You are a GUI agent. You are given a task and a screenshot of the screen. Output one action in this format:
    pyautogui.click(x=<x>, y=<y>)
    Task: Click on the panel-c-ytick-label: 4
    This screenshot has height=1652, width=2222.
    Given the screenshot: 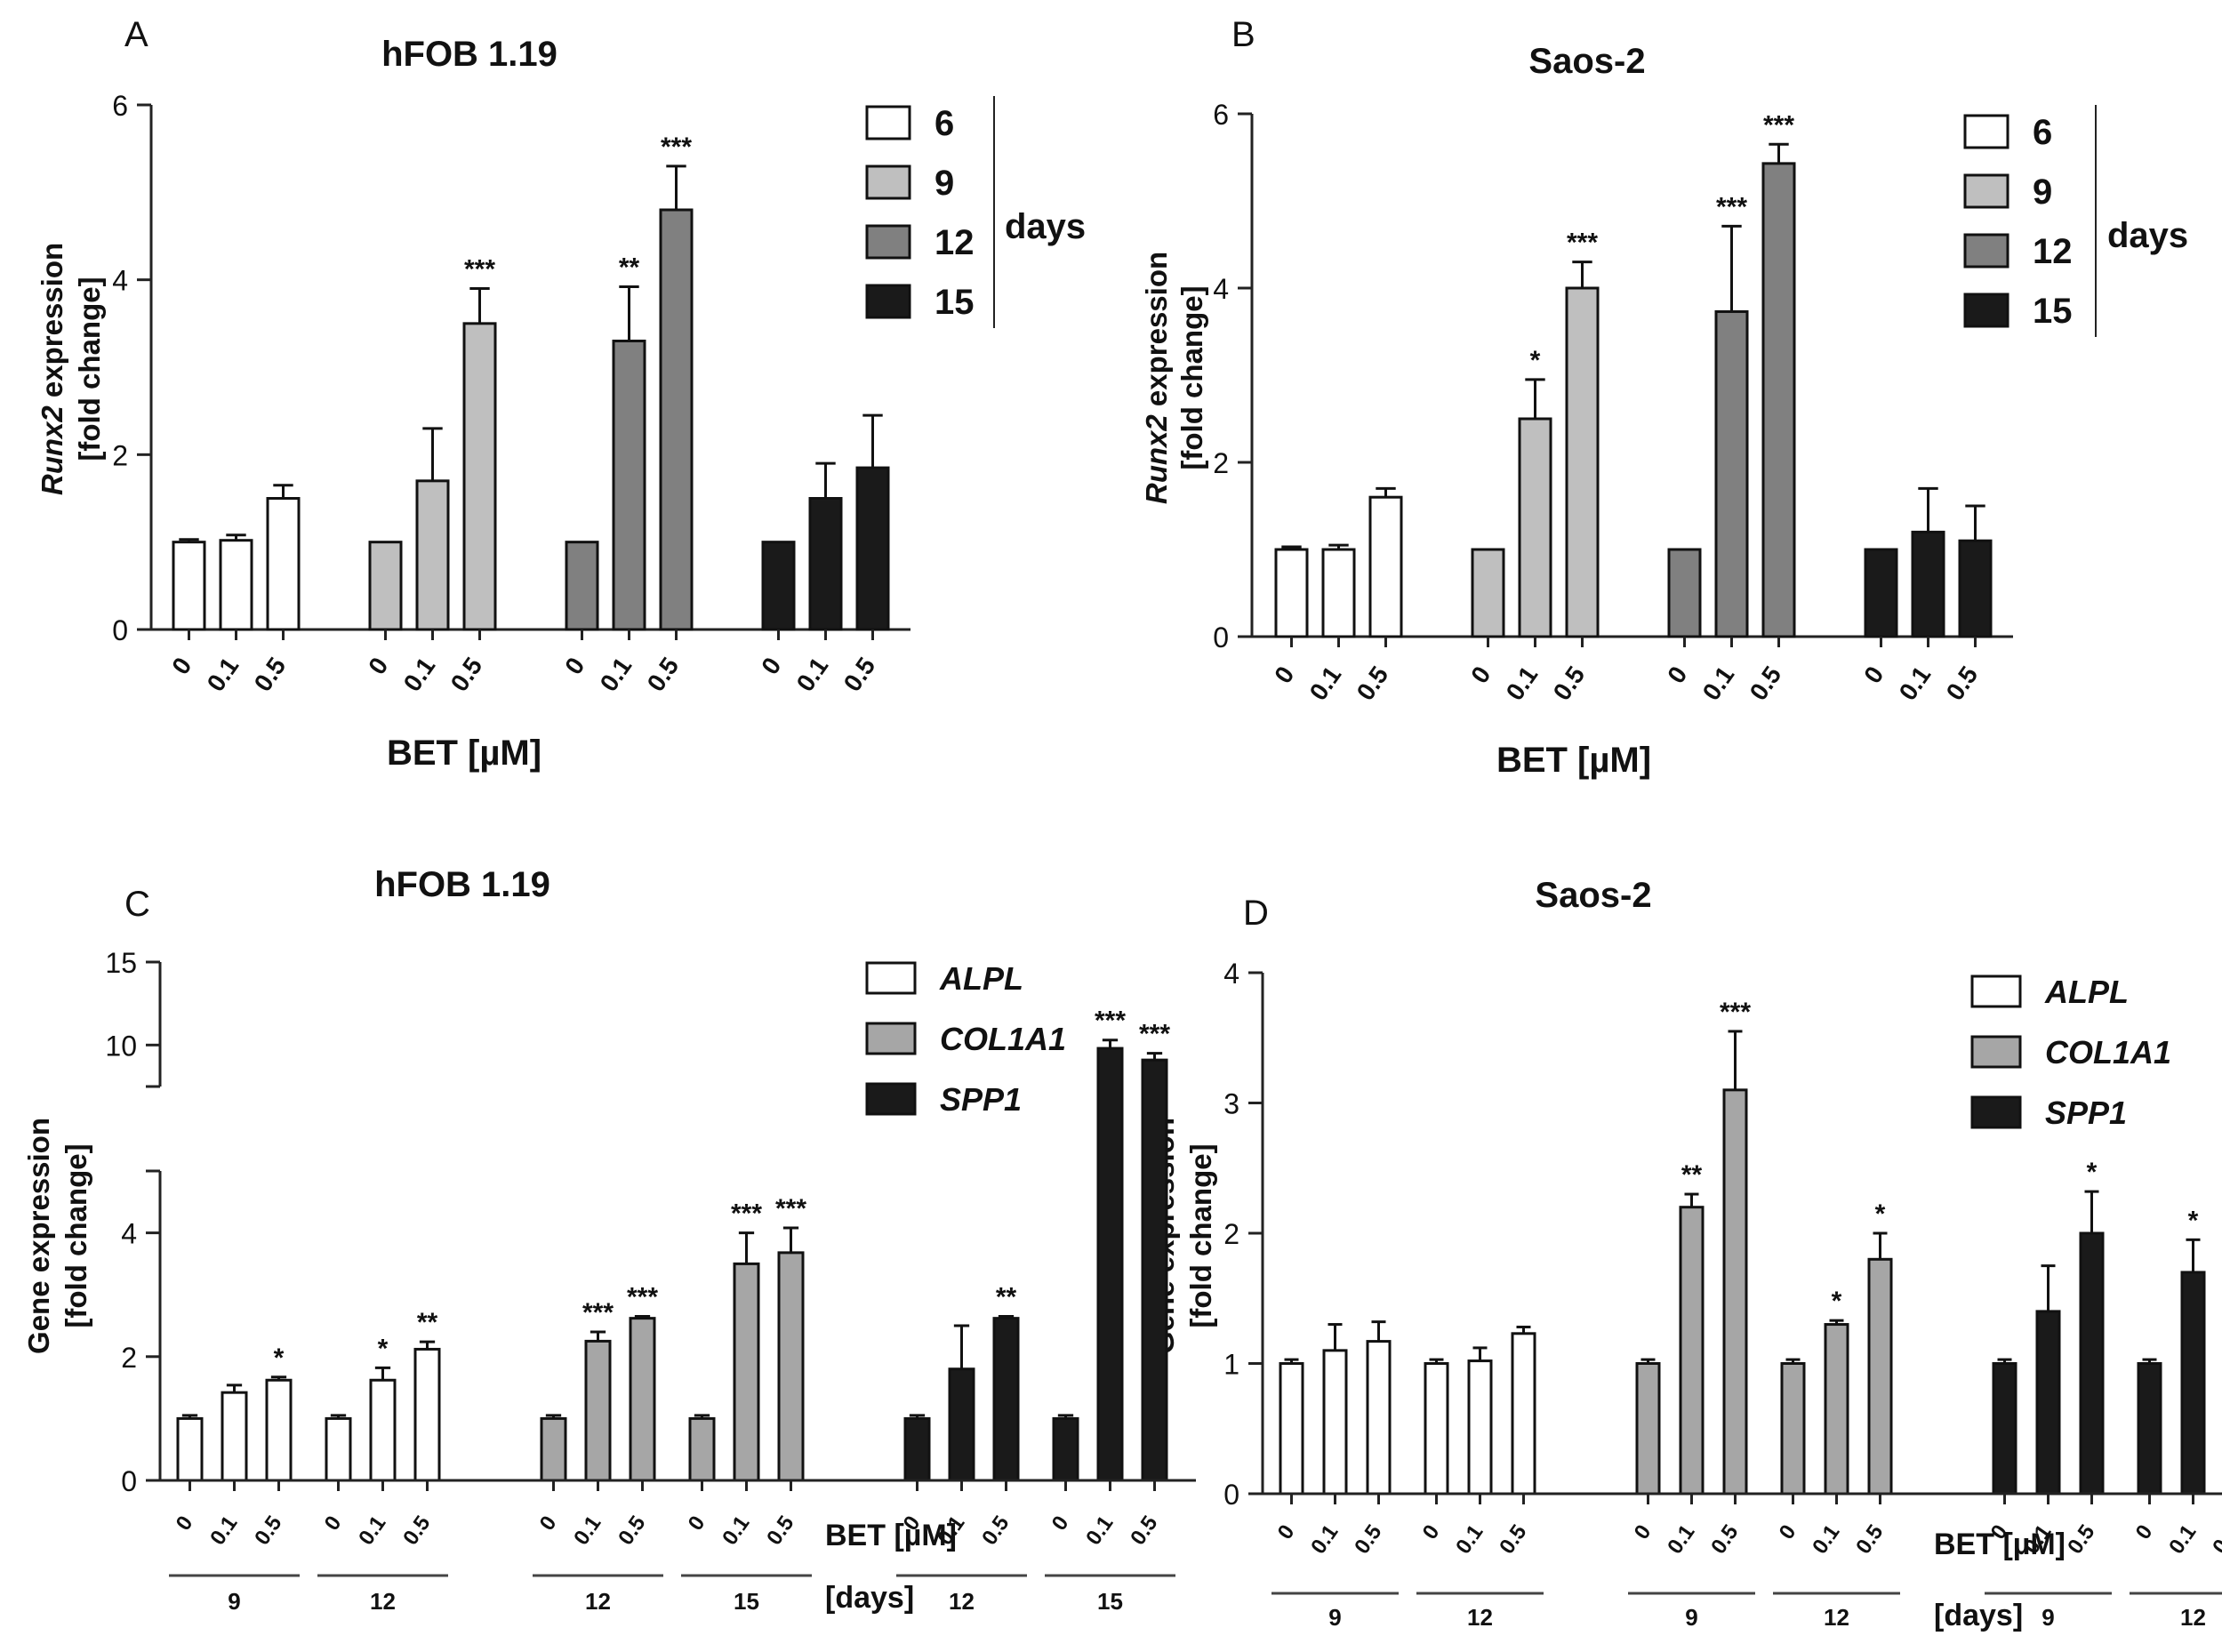 What is the action you would take?
    pyautogui.click(x=129, y=1234)
    